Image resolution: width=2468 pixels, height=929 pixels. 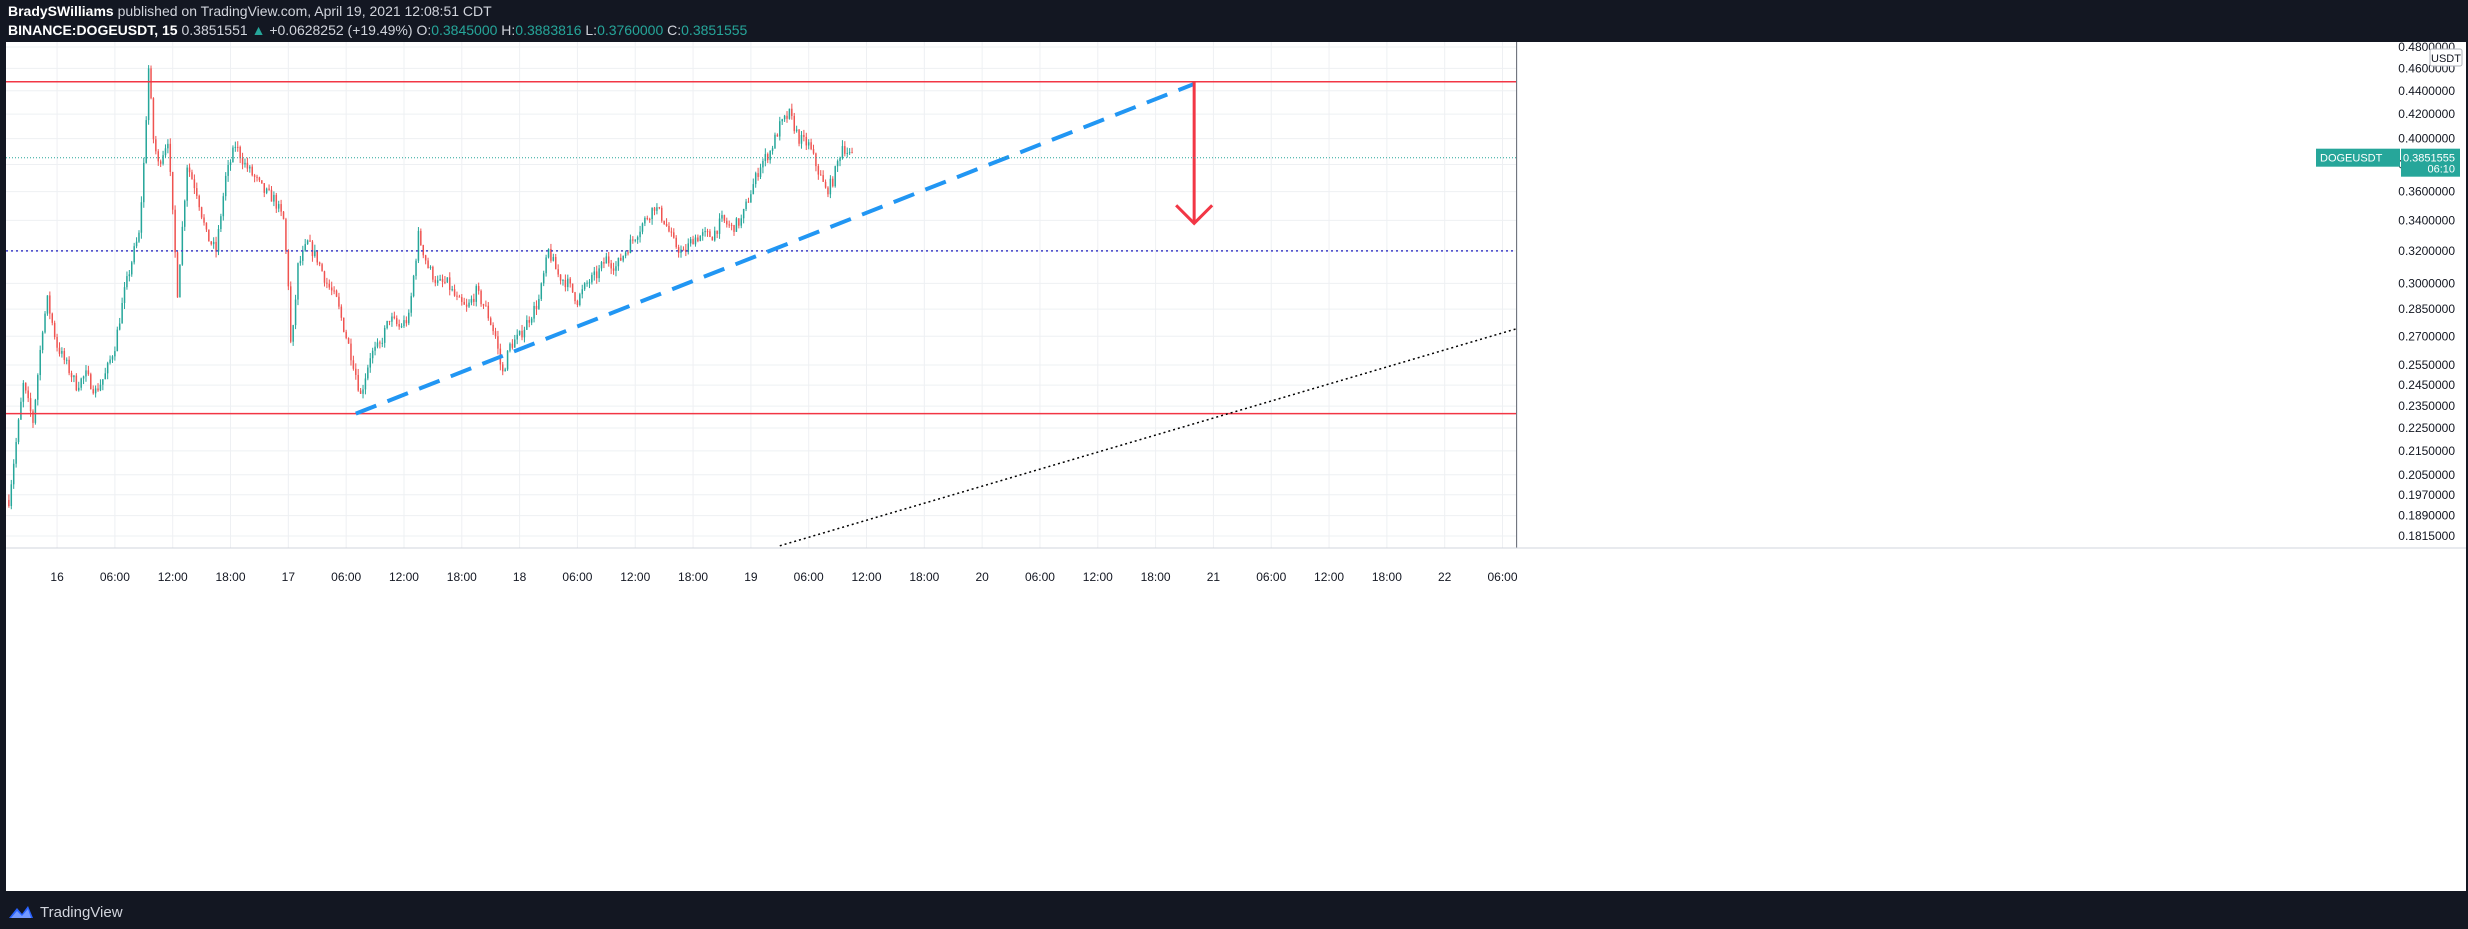 What do you see at coordinates (2351, 159) in the screenshot?
I see `last-price-symbol: DOGEUSDT` at bounding box center [2351, 159].